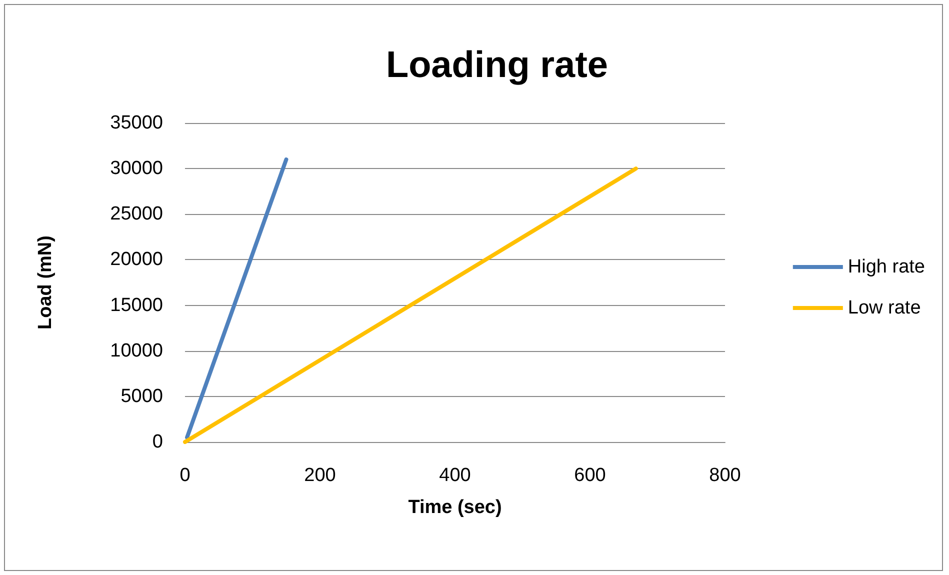 This screenshot has width=949, height=575. I want to click on y-tick-label: 25000, so click(136, 214).